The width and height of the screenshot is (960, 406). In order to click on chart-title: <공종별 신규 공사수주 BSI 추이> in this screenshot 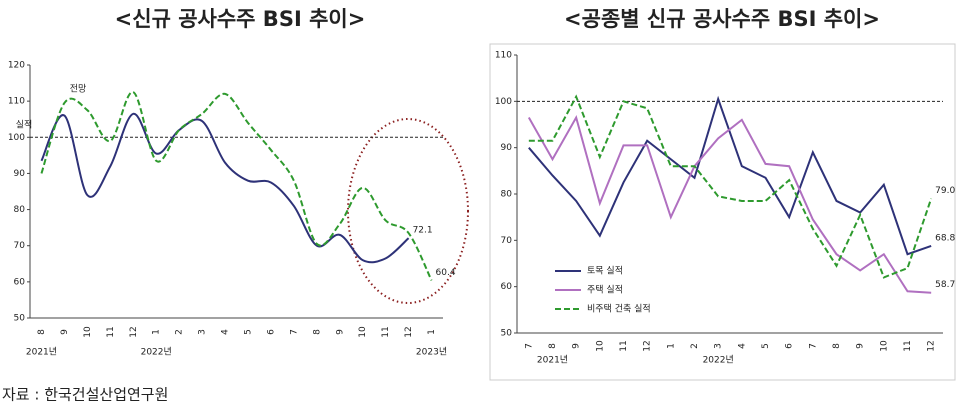, I will do `click(722, 19)`.